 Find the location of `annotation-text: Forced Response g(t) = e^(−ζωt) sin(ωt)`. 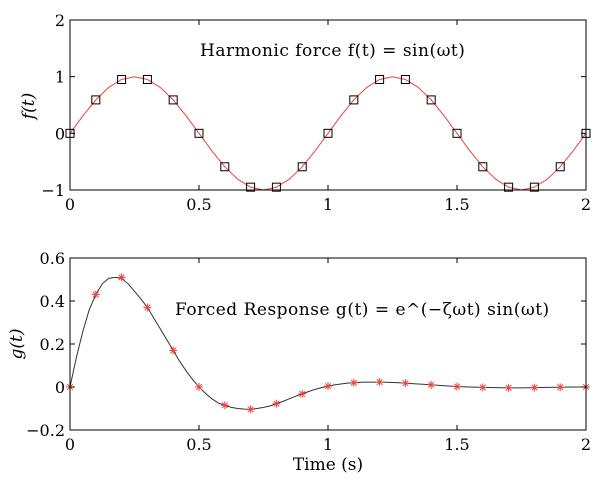

annotation-text: Forced Response g(t) = e^(−ζωt) sin(ωt) is located at coordinates (362, 310).